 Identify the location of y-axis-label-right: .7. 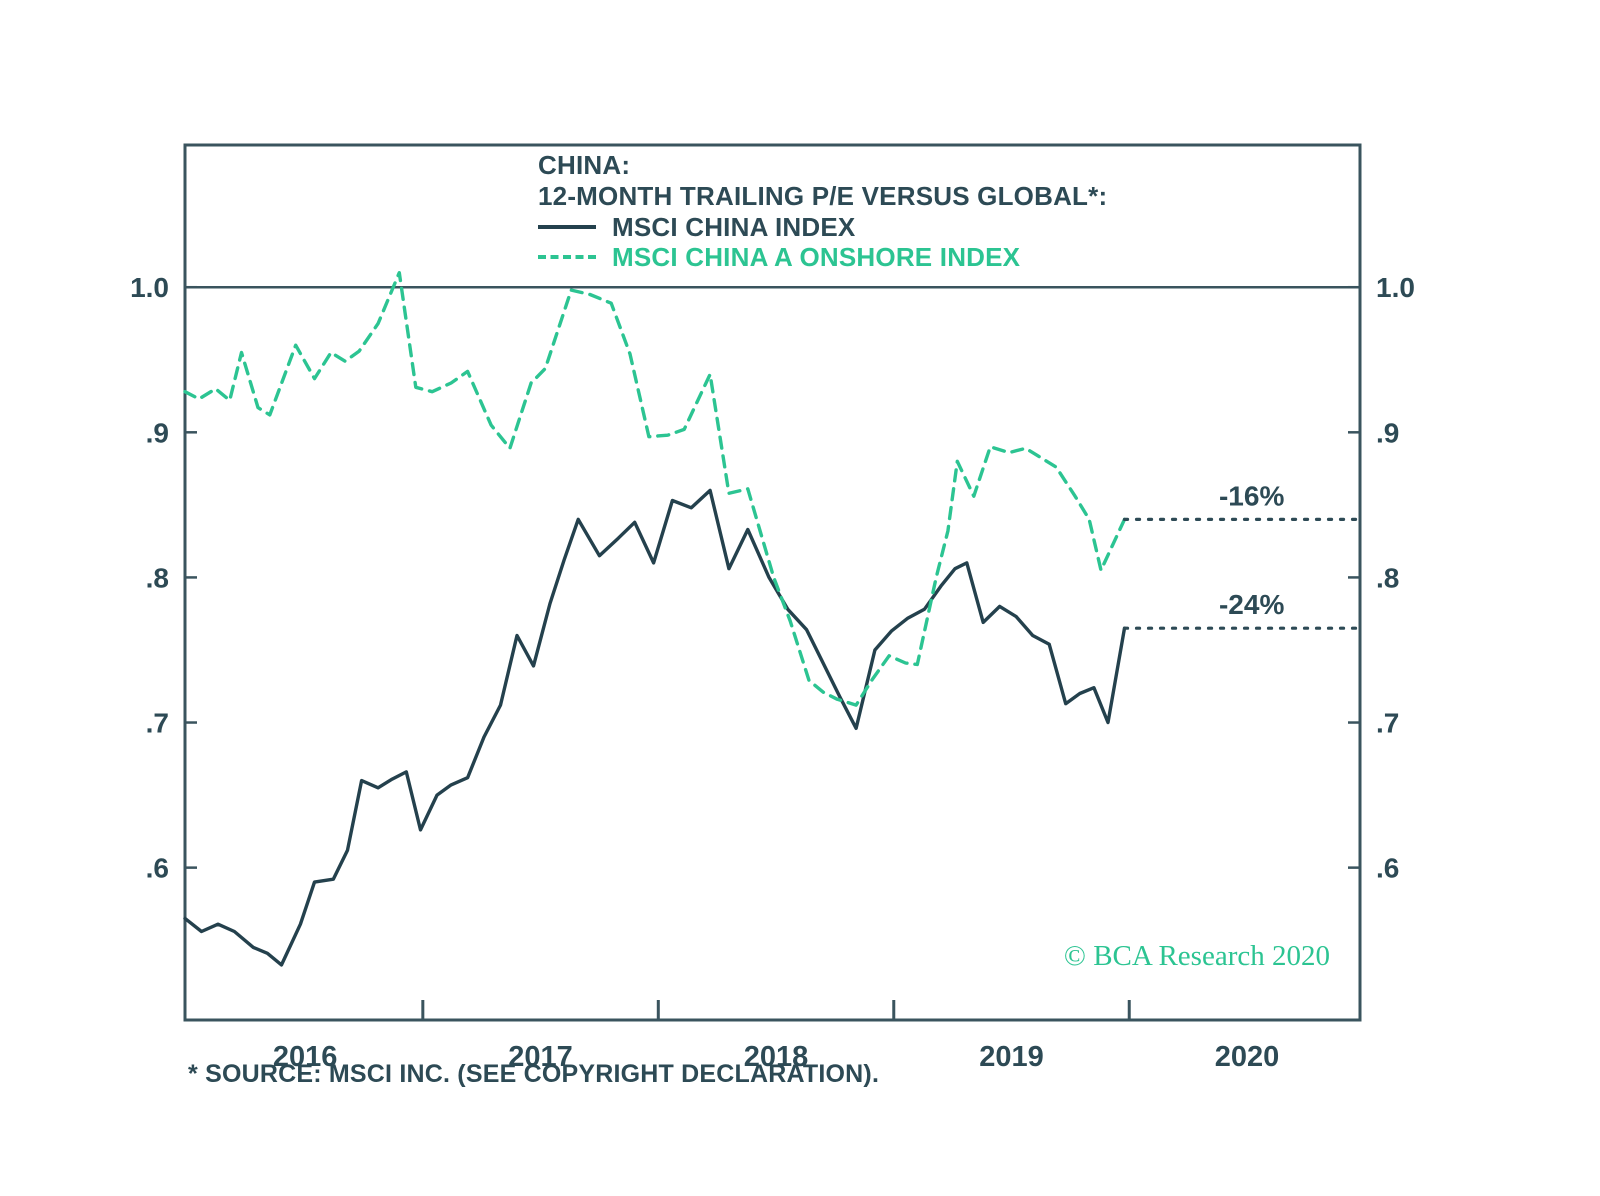
(1387, 723).